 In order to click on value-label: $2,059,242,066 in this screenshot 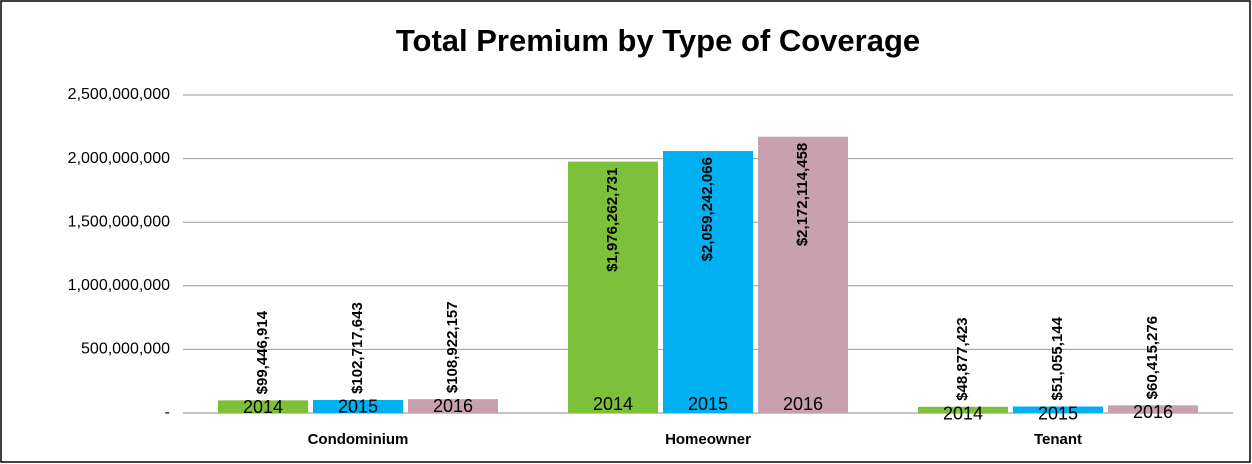, I will do `click(707, 209)`.